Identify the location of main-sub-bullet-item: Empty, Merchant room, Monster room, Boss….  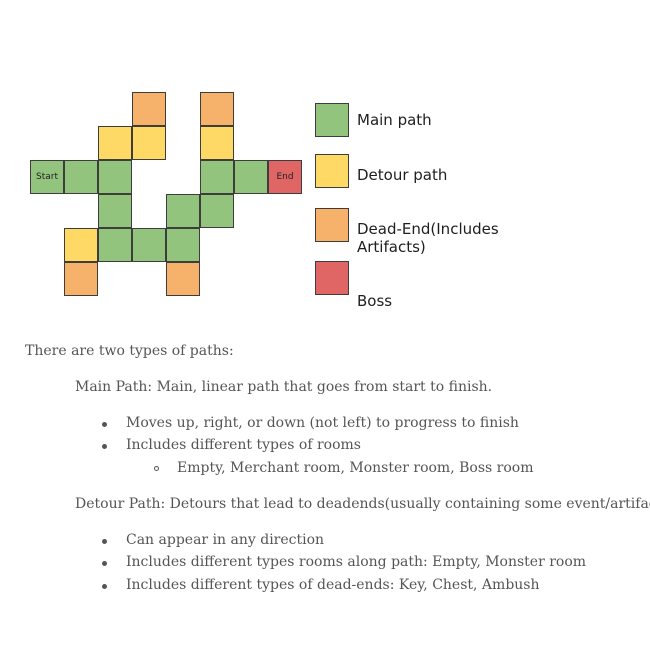
(355, 468).